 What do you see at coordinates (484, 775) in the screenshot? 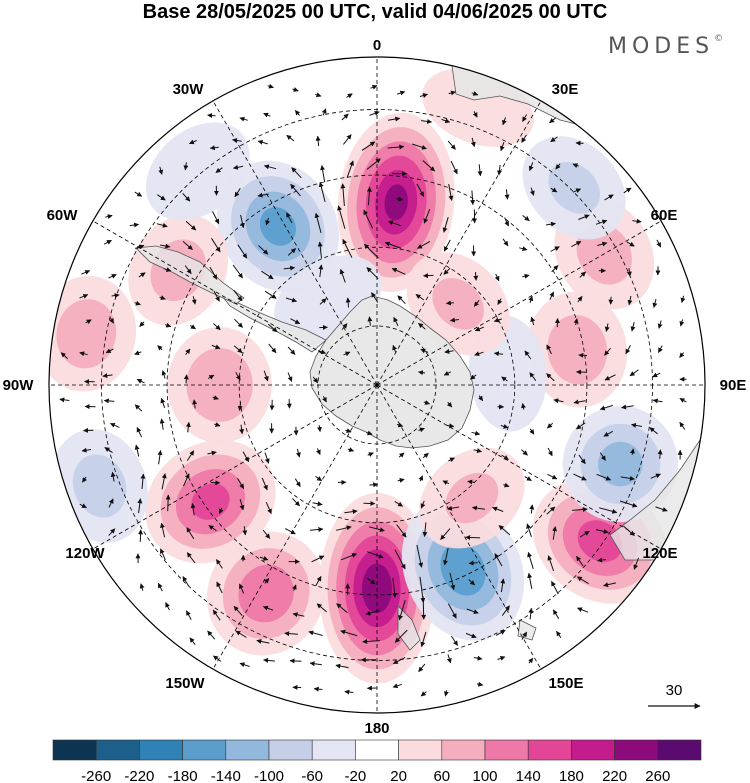
I see `colorbar-tick-label: 100` at bounding box center [484, 775].